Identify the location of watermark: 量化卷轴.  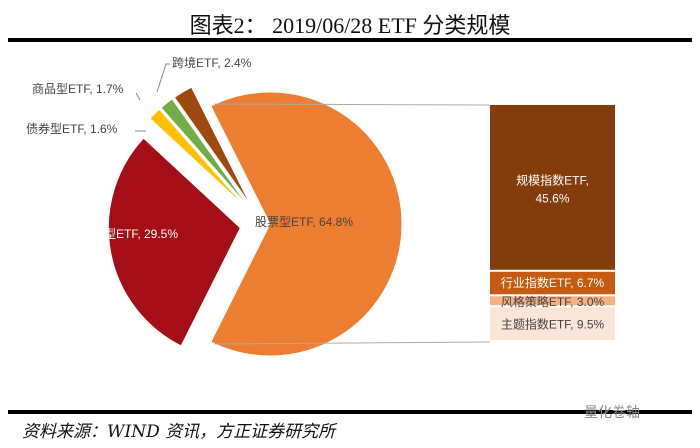
(612, 412).